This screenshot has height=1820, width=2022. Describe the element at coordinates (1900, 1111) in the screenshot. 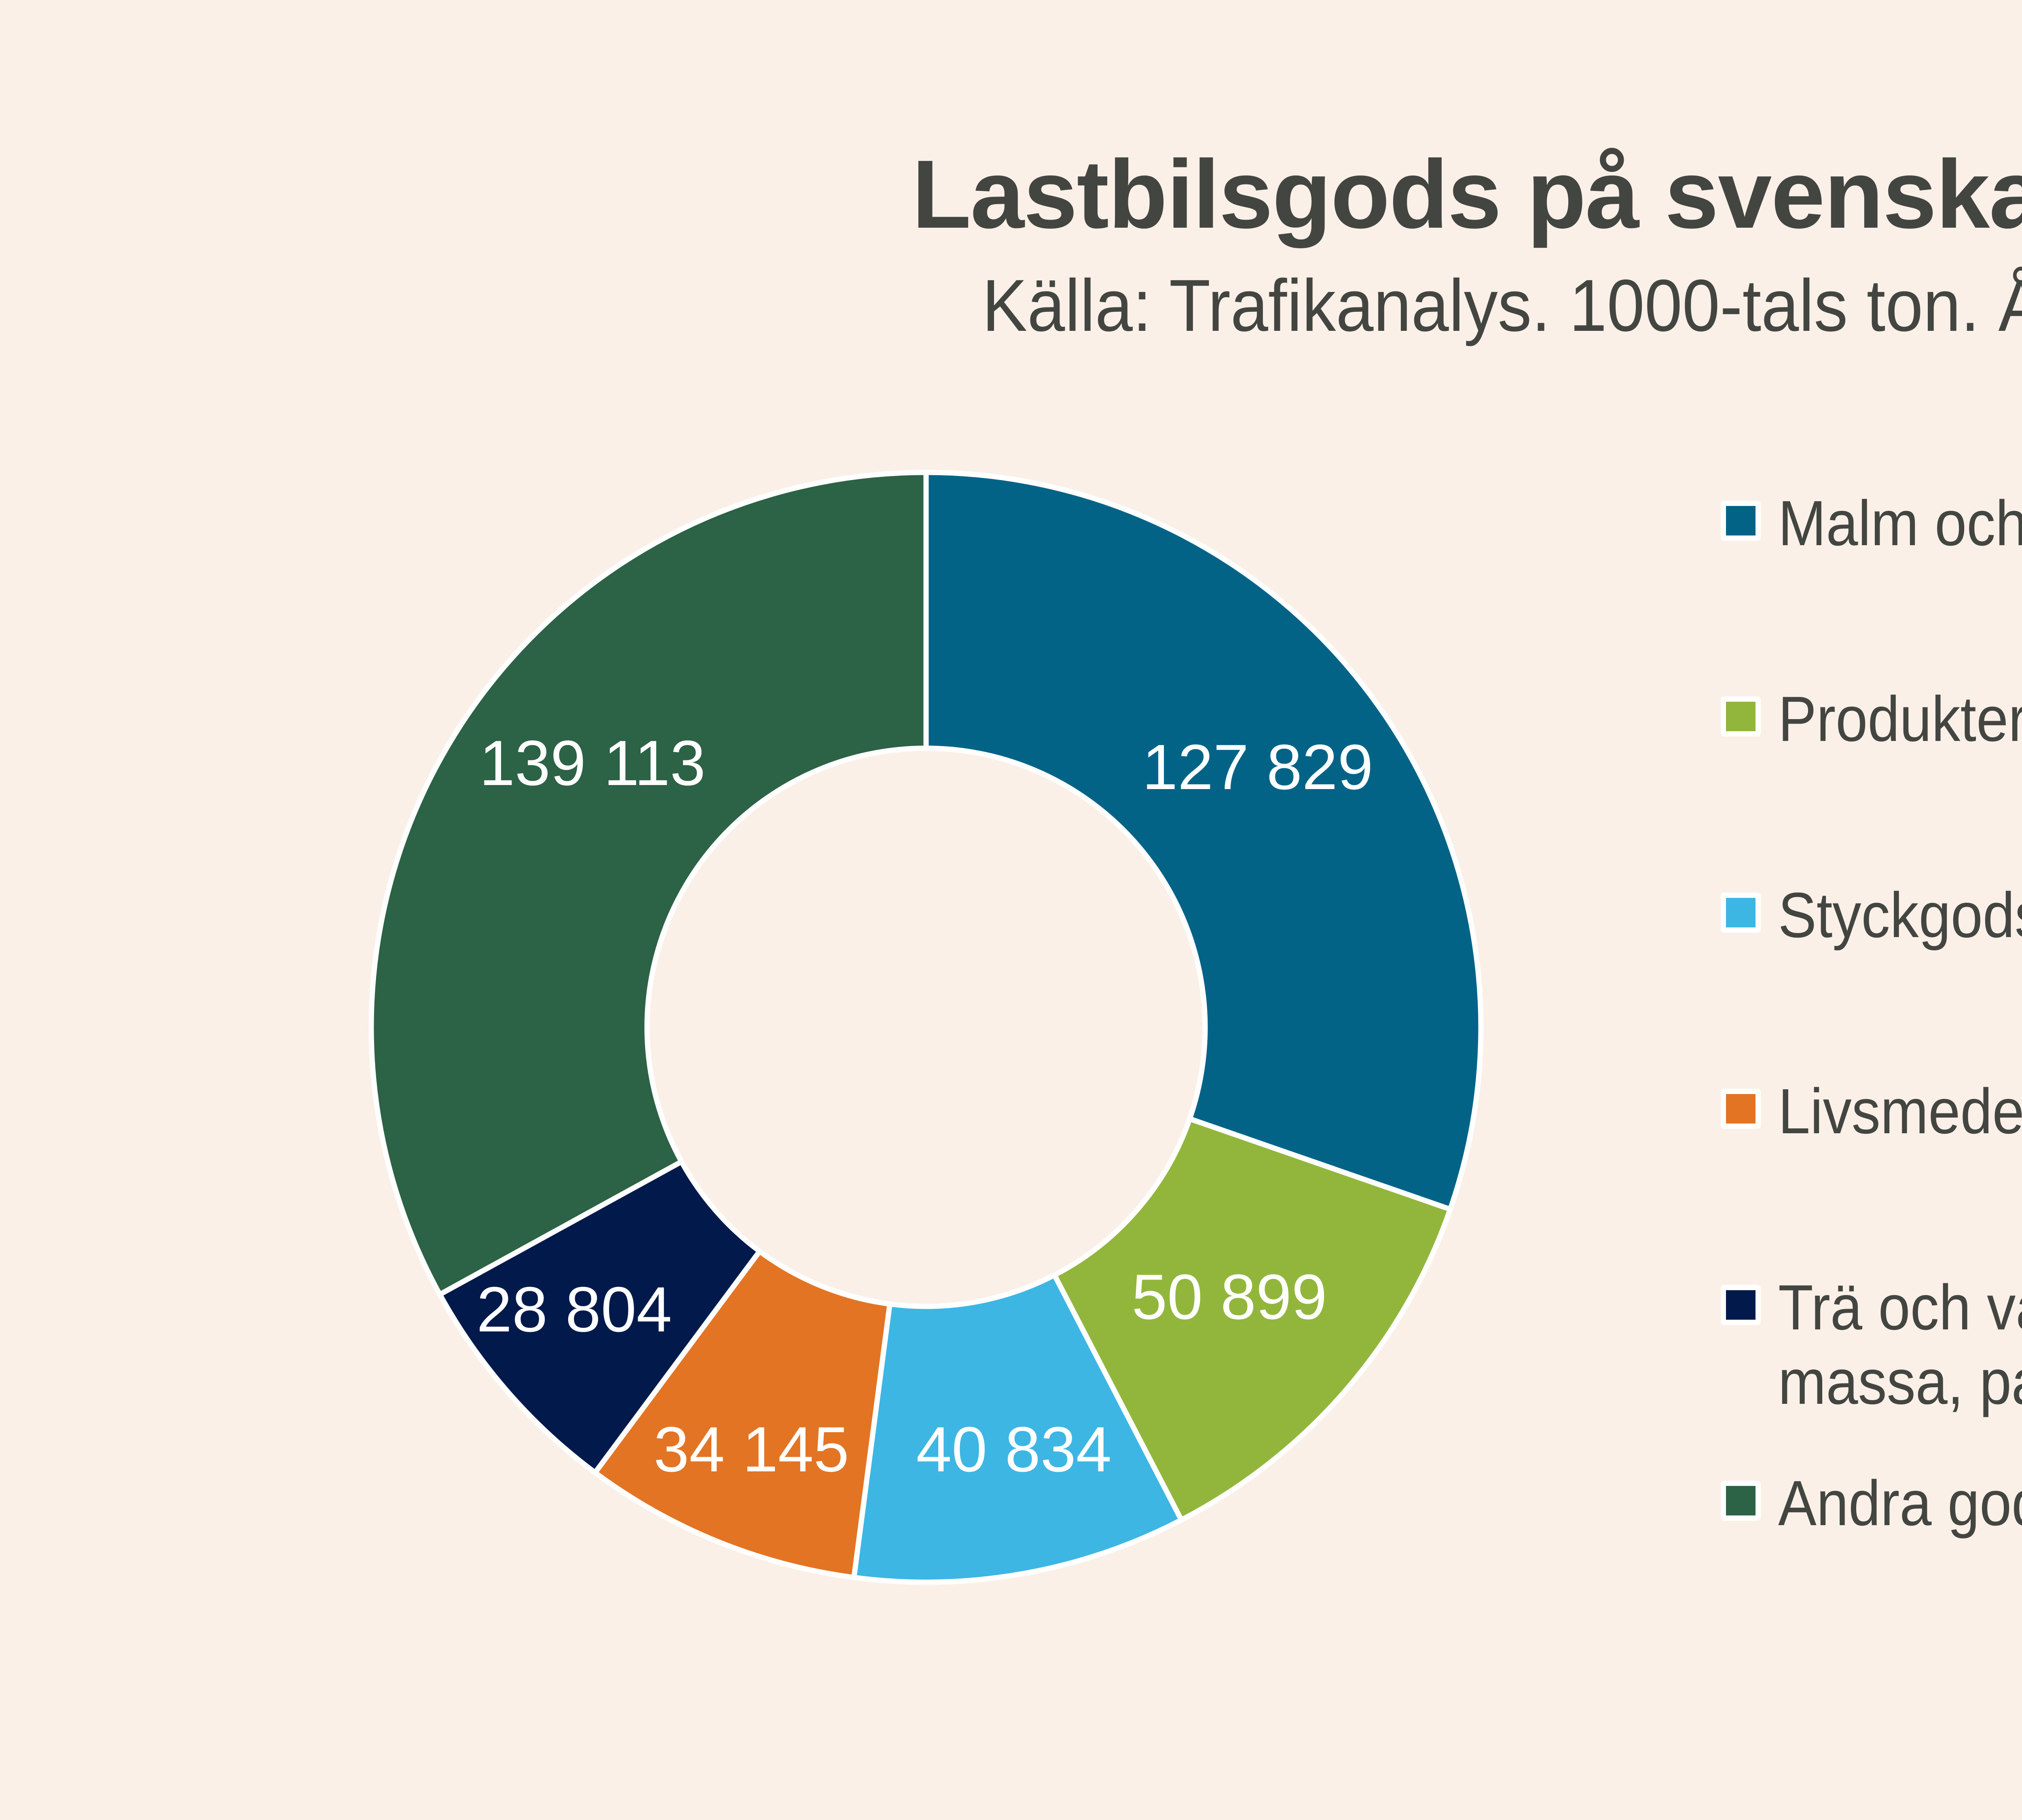

I see `legend-label: Livsmedel, drycker och tobak` at that location.